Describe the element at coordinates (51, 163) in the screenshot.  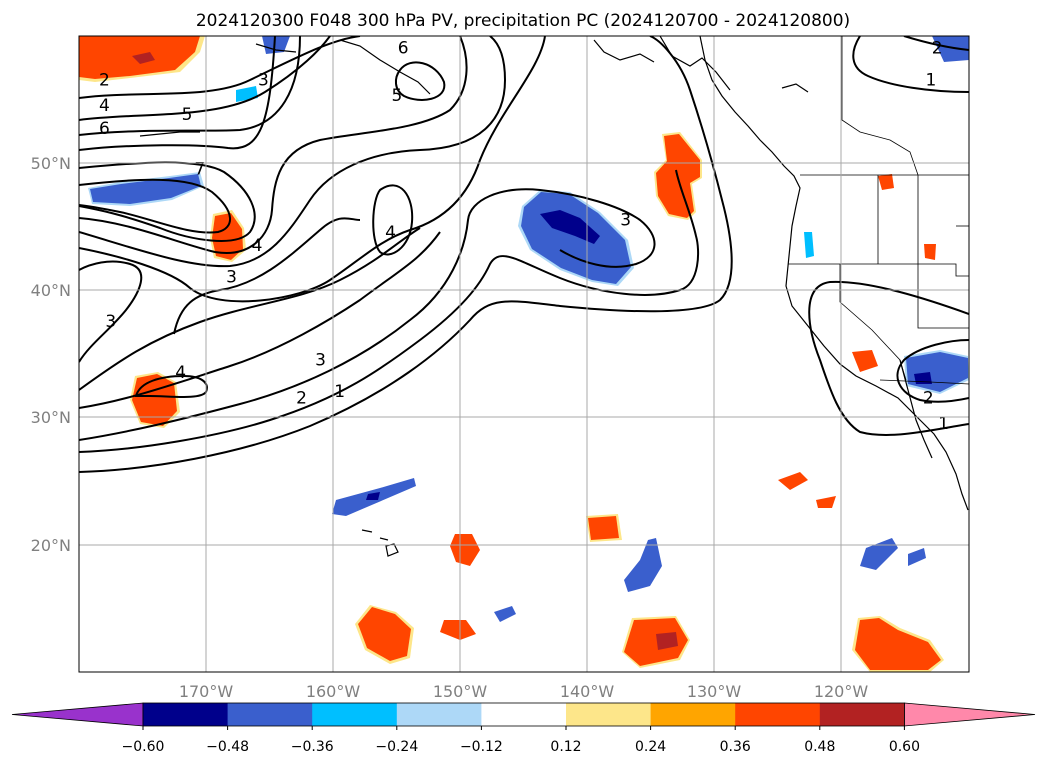
I see `lat-tick-label: 50°N` at that location.